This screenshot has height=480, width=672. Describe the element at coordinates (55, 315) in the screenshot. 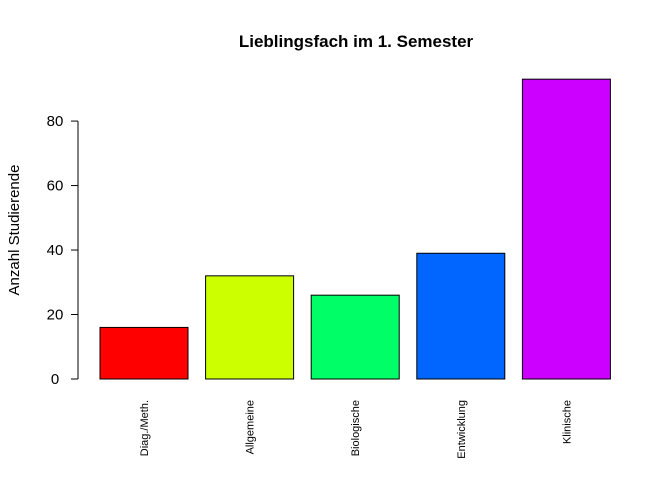

I see `y-tick-label: 20` at that location.